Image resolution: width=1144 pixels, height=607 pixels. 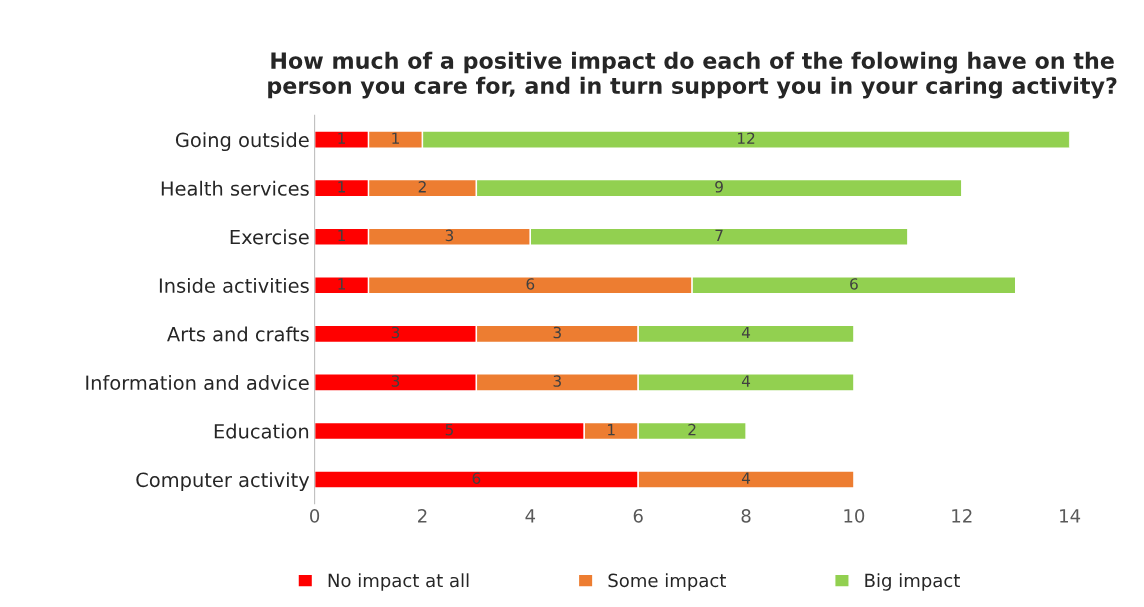 What do you see at coordinates (234, 285) in the screenshot?
I see `y-tick-label: Inside activities` at bounding box center [234, 285].